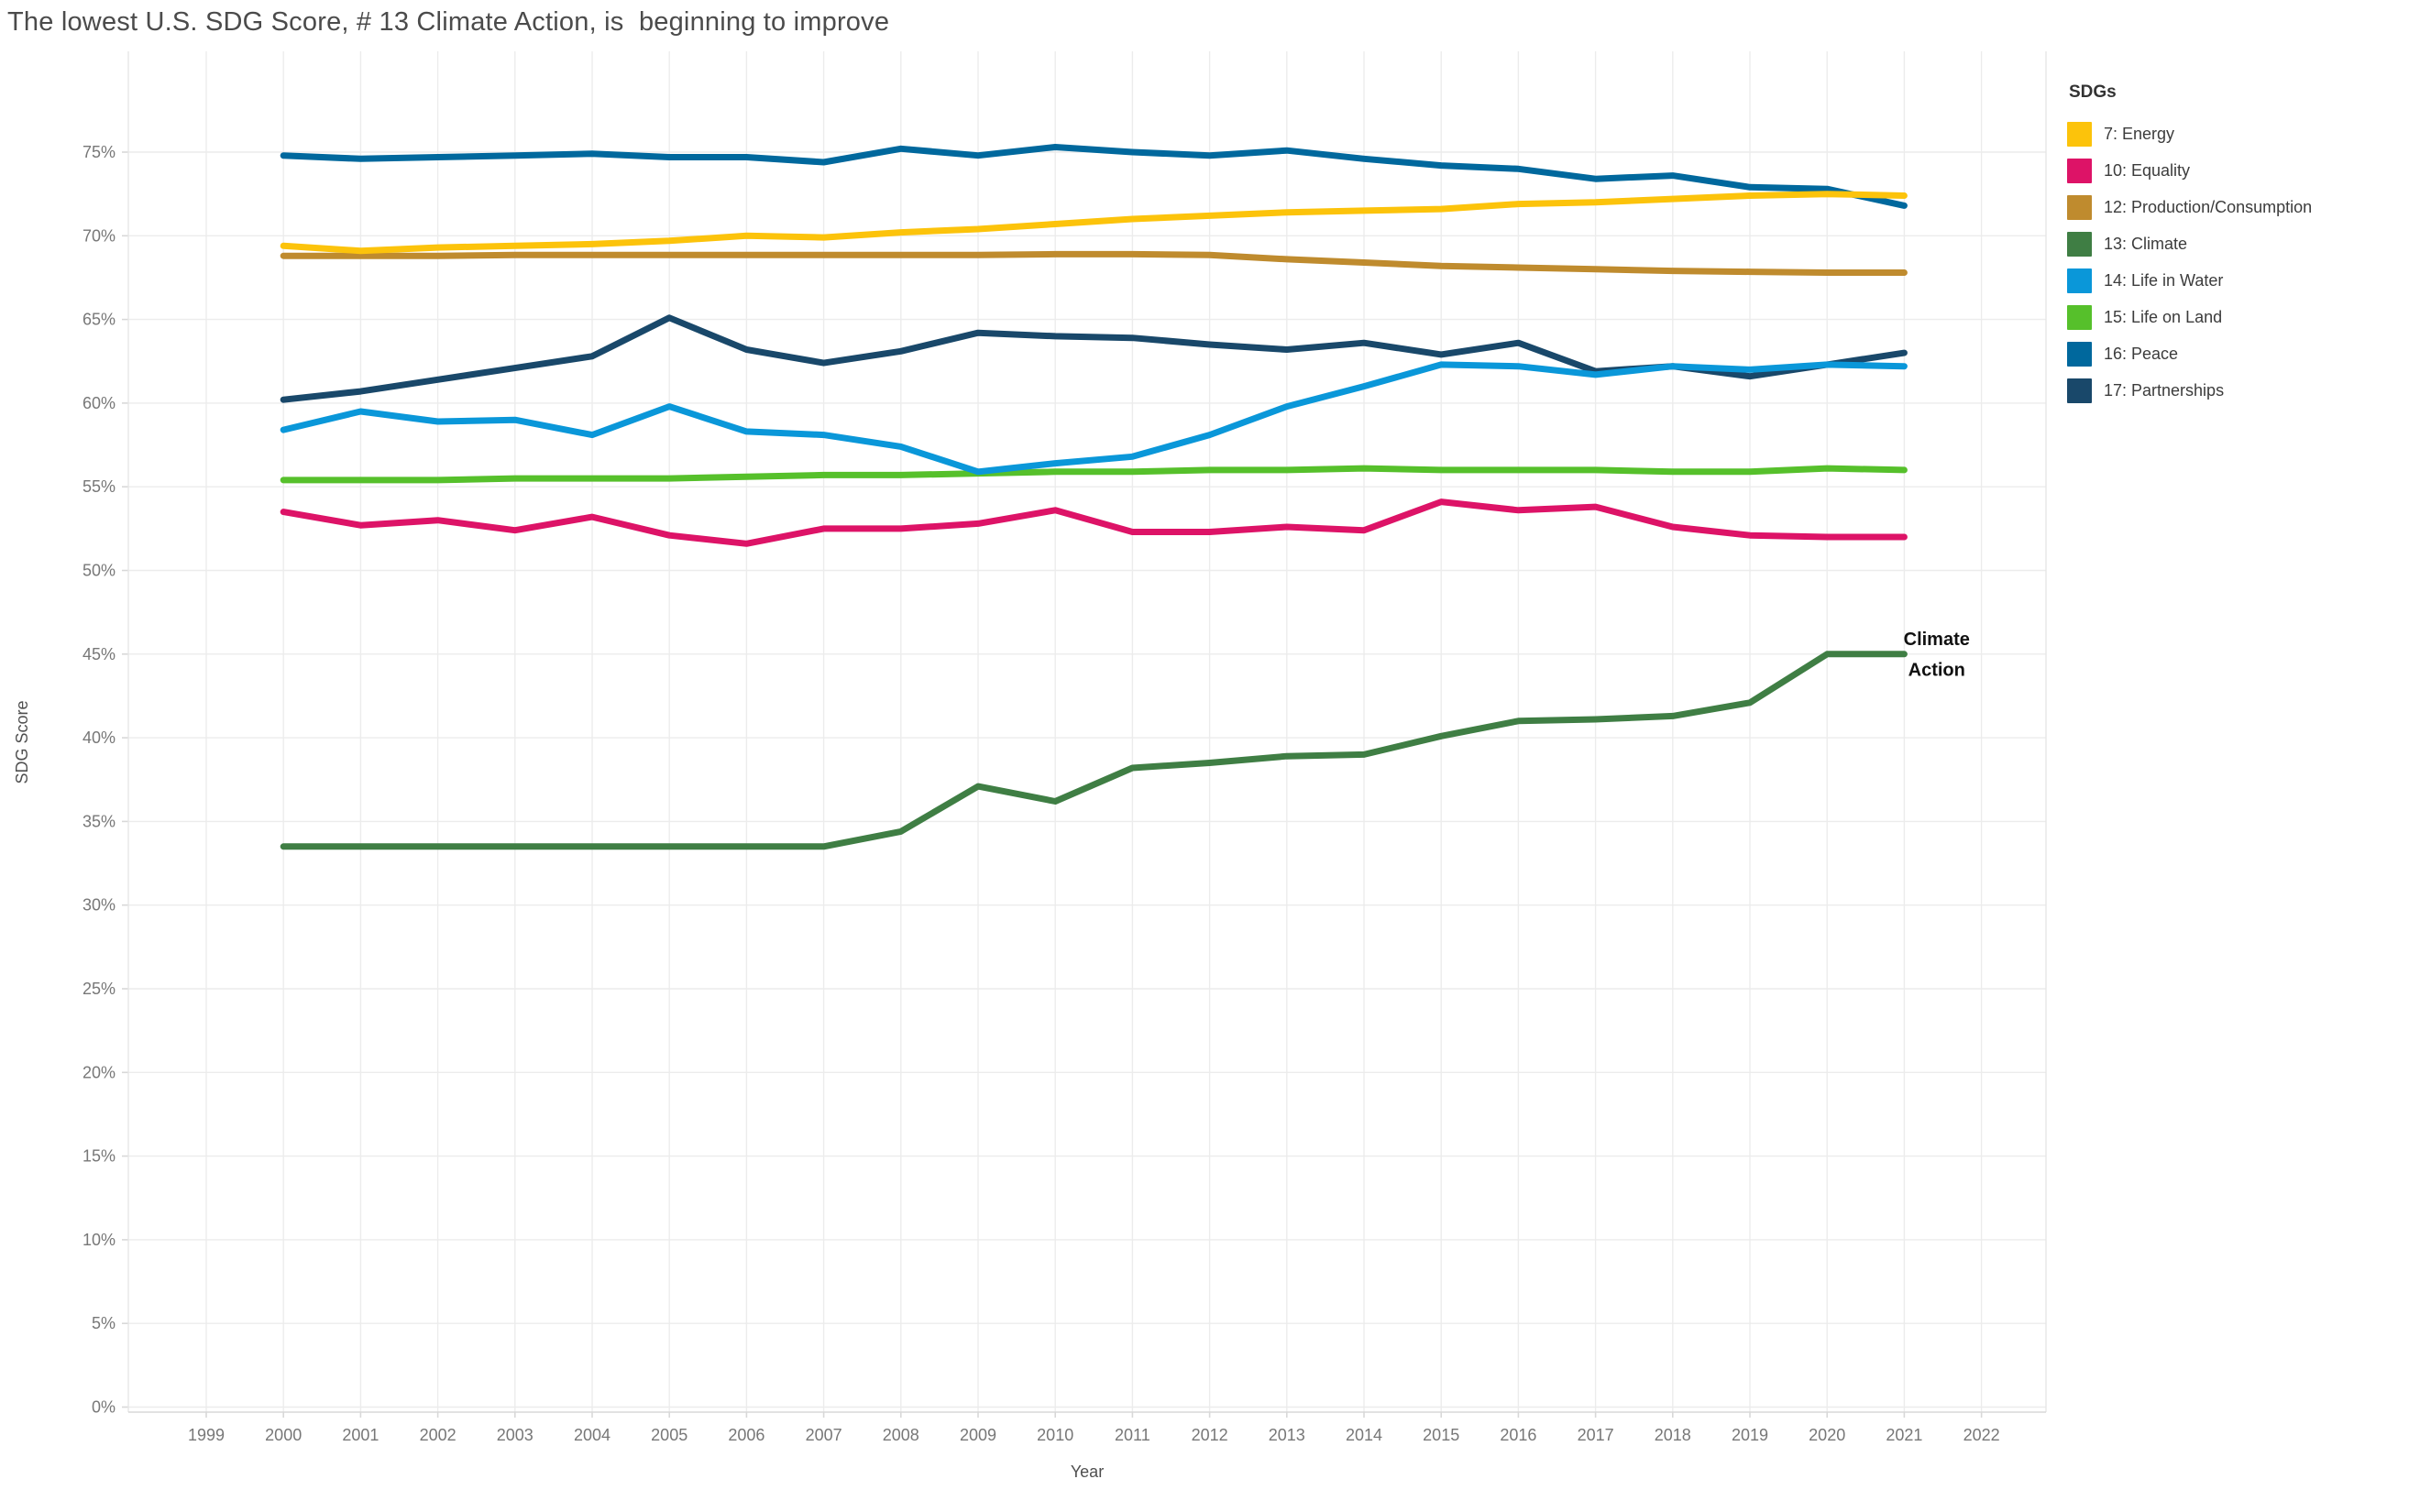 This screenshot has height=1512, width=2409. Describe the element at coordinates (2147, 170) in the screenshot. I see `legend-label: 10: Equality` at that location.